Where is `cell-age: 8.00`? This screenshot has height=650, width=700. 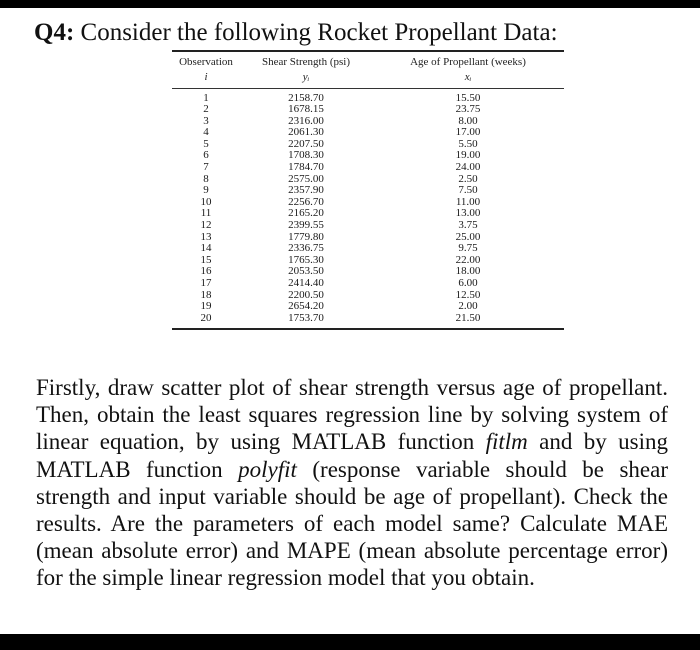
cell-age: 8.00 is located at coordinates (468, 120).